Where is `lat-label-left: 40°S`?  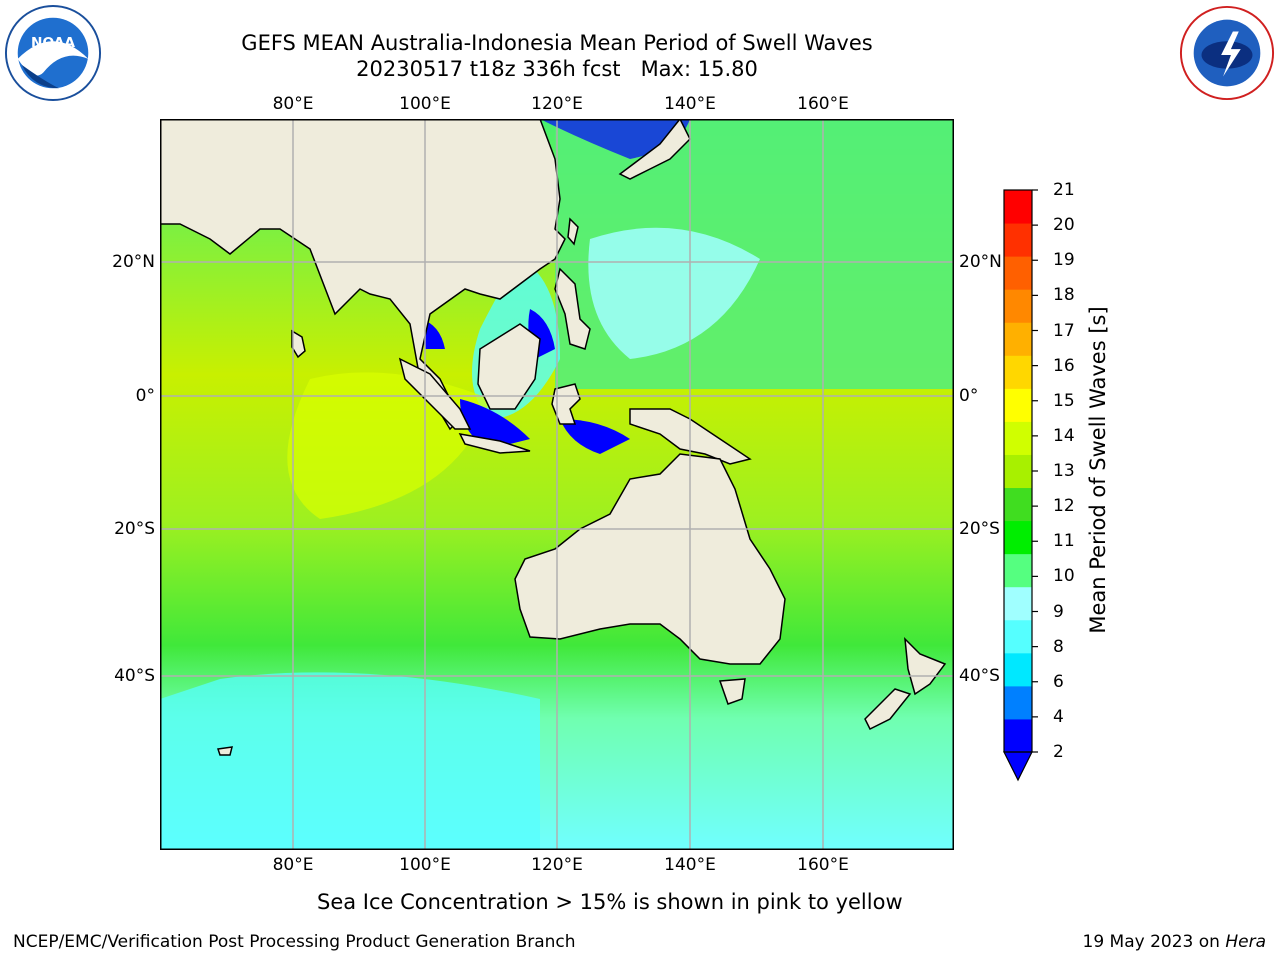 lat-label-left: 40°S is located at coordinates (134, 676).